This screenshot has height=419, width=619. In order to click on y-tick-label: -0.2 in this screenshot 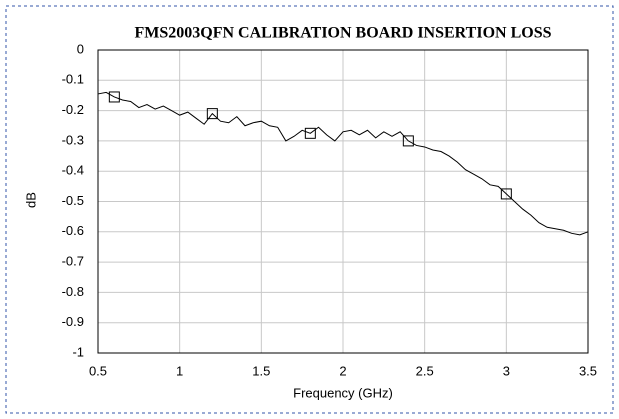, I will do `click(73, 109)`.